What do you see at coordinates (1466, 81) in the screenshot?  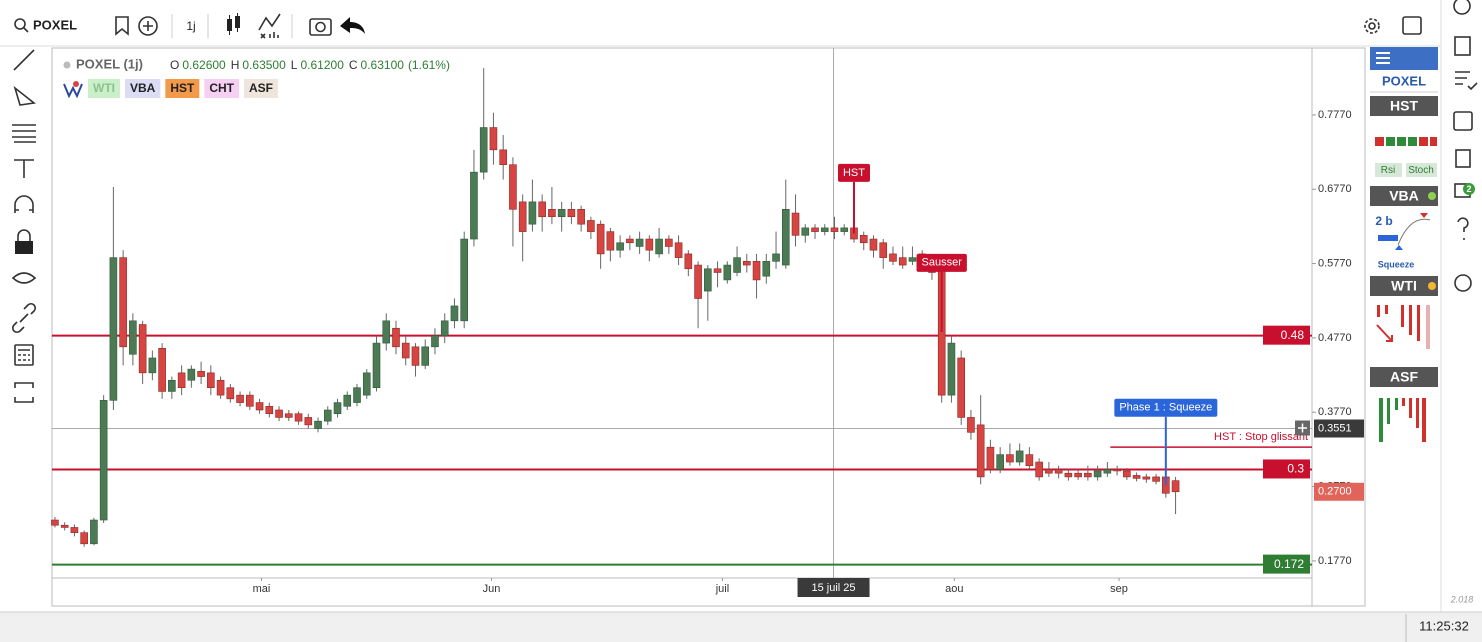 I see `checklist-icon` at bounding box center [1466, 81].